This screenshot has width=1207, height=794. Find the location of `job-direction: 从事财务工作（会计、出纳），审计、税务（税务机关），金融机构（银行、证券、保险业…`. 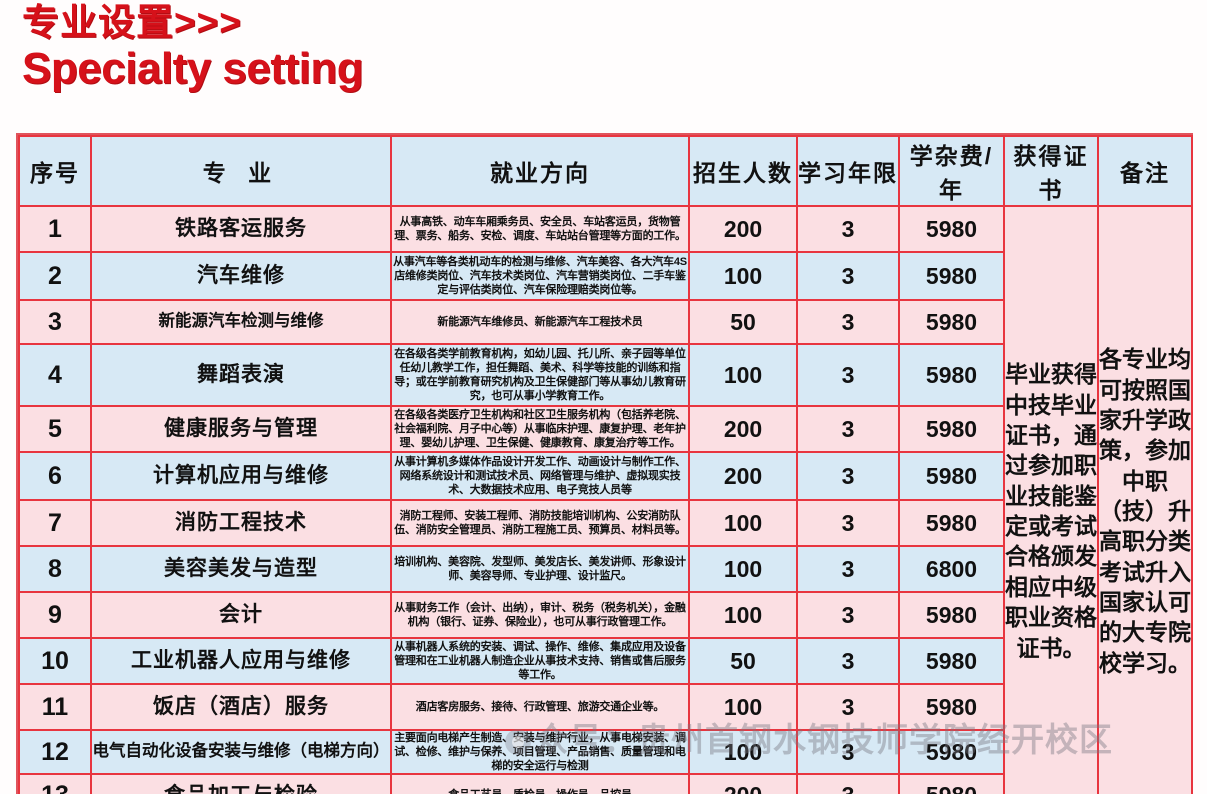

job-direction: 从事财务工作（会计、出纳），审计、税务（税务机关），金融机构（银行、证券、保险业… is located at coordinates (540, 615).